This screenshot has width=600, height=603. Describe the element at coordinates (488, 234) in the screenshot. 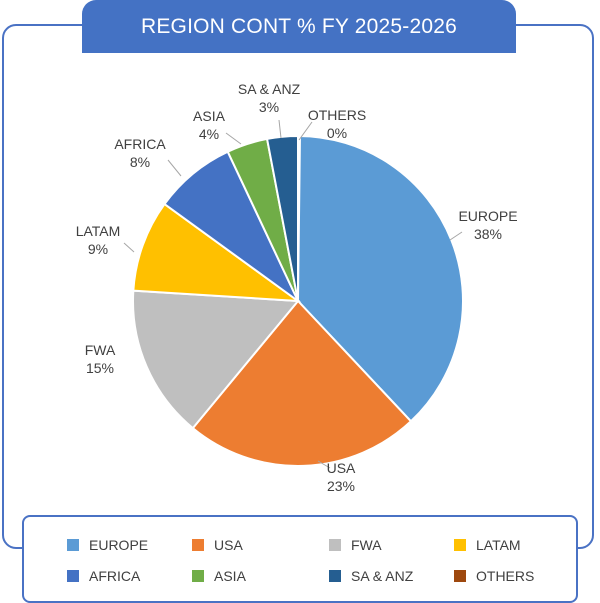

I see `slice-label-value: 38%` at that location.